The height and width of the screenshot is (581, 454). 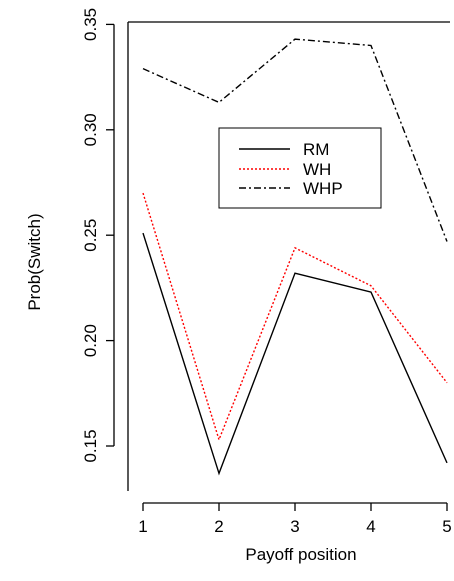 I want to click on legend-label-rm: RM, so click(x=316, y=149).